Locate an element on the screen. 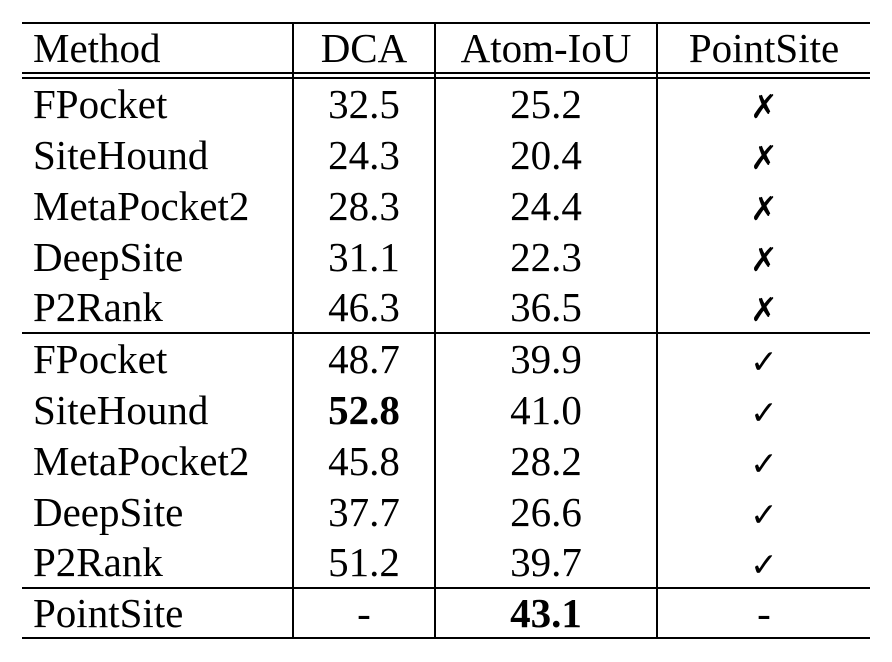 This screenshot has width=892, height=662. column-header-dca: DCA is located at coordinates (364, 48).